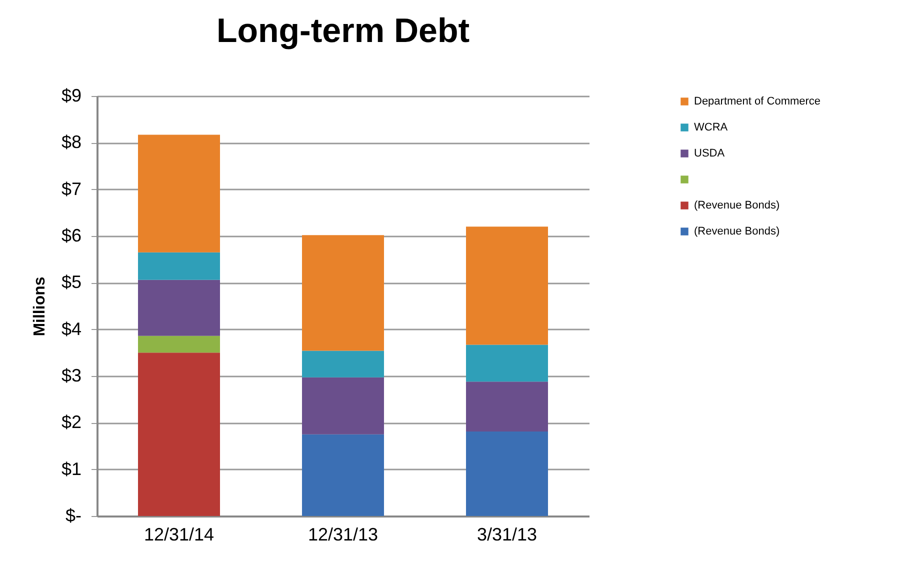 The height and width of the screenshot is (564, 920). What do you see at coordinates (343, 31) in the screenshot?
I see `chart-title: Long-term Debt` at bounding box center [343, 31].